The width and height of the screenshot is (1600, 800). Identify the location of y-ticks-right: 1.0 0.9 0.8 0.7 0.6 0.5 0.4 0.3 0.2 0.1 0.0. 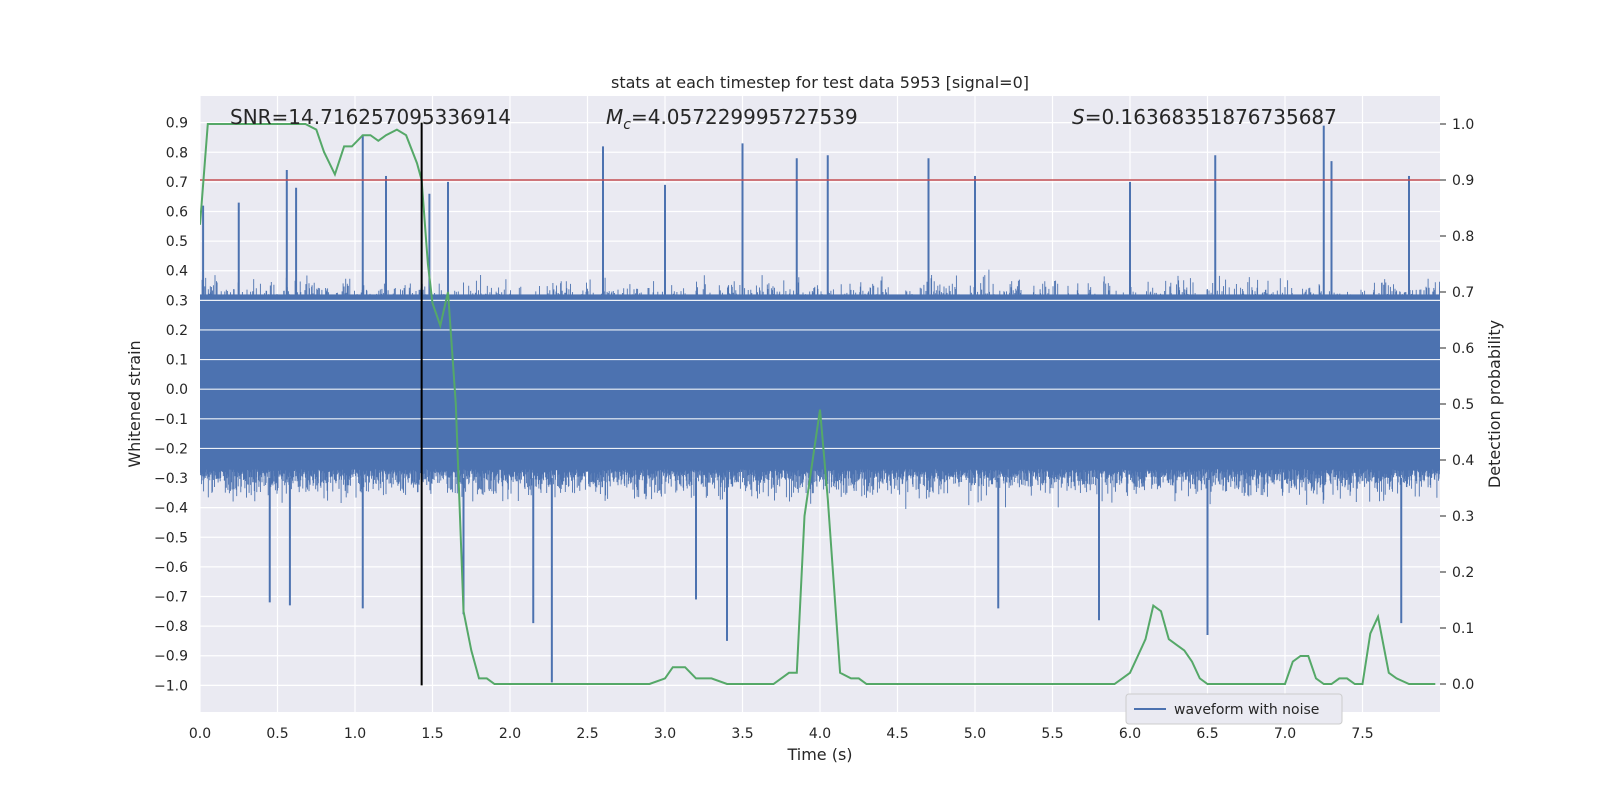
(1457, 405).